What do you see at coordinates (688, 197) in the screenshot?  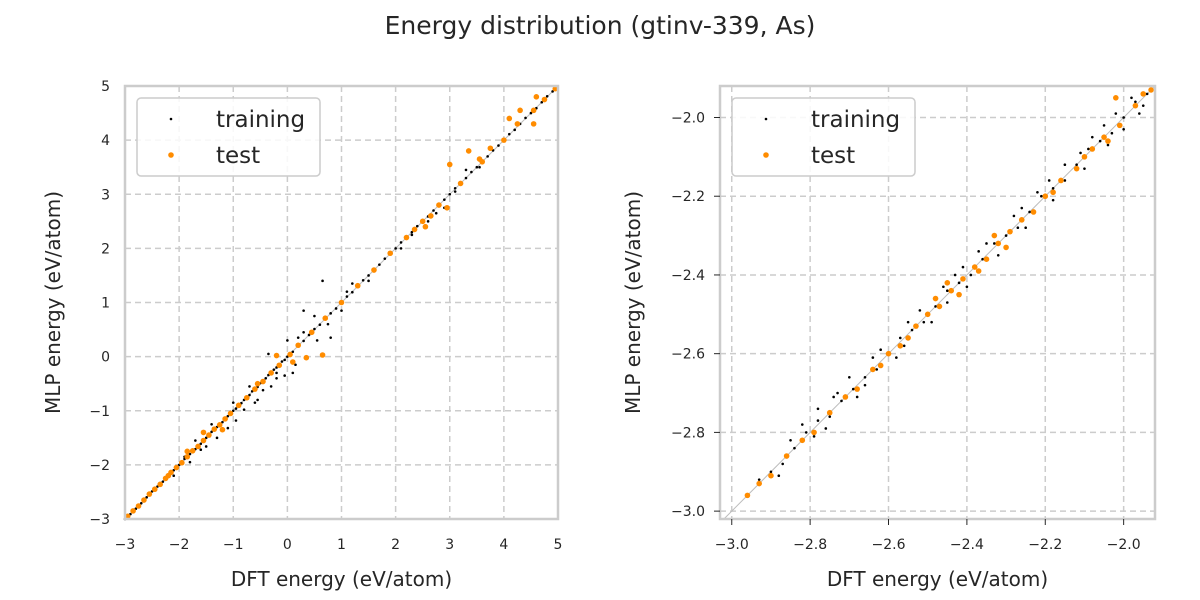 I see `y-tick-label: −2.2` at bounding box center [688, 197].